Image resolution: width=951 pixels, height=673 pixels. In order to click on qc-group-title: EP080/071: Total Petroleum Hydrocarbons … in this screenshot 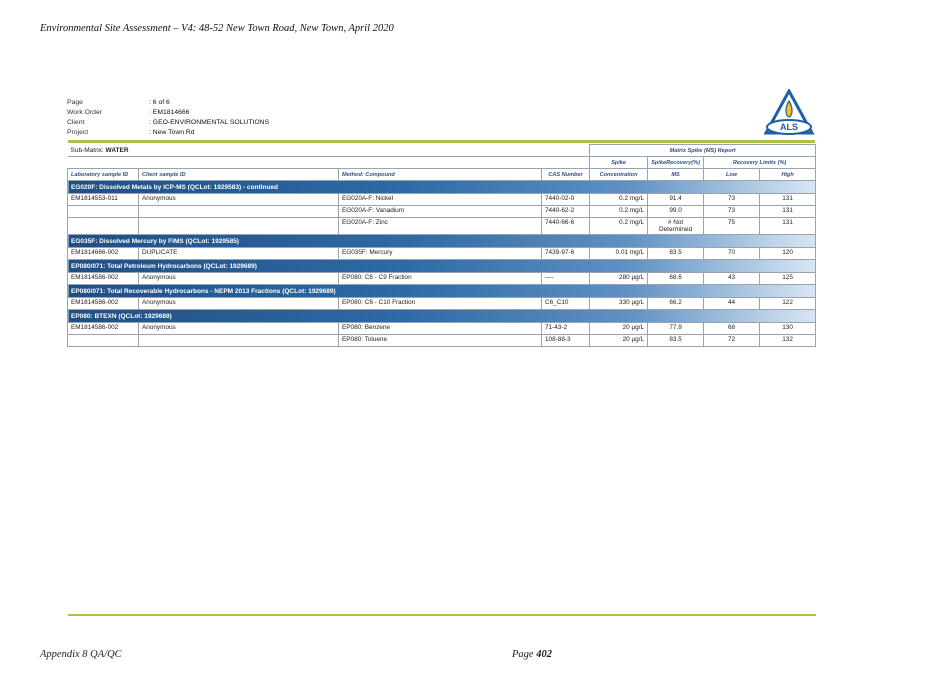, I will do `click(441, 266)`.